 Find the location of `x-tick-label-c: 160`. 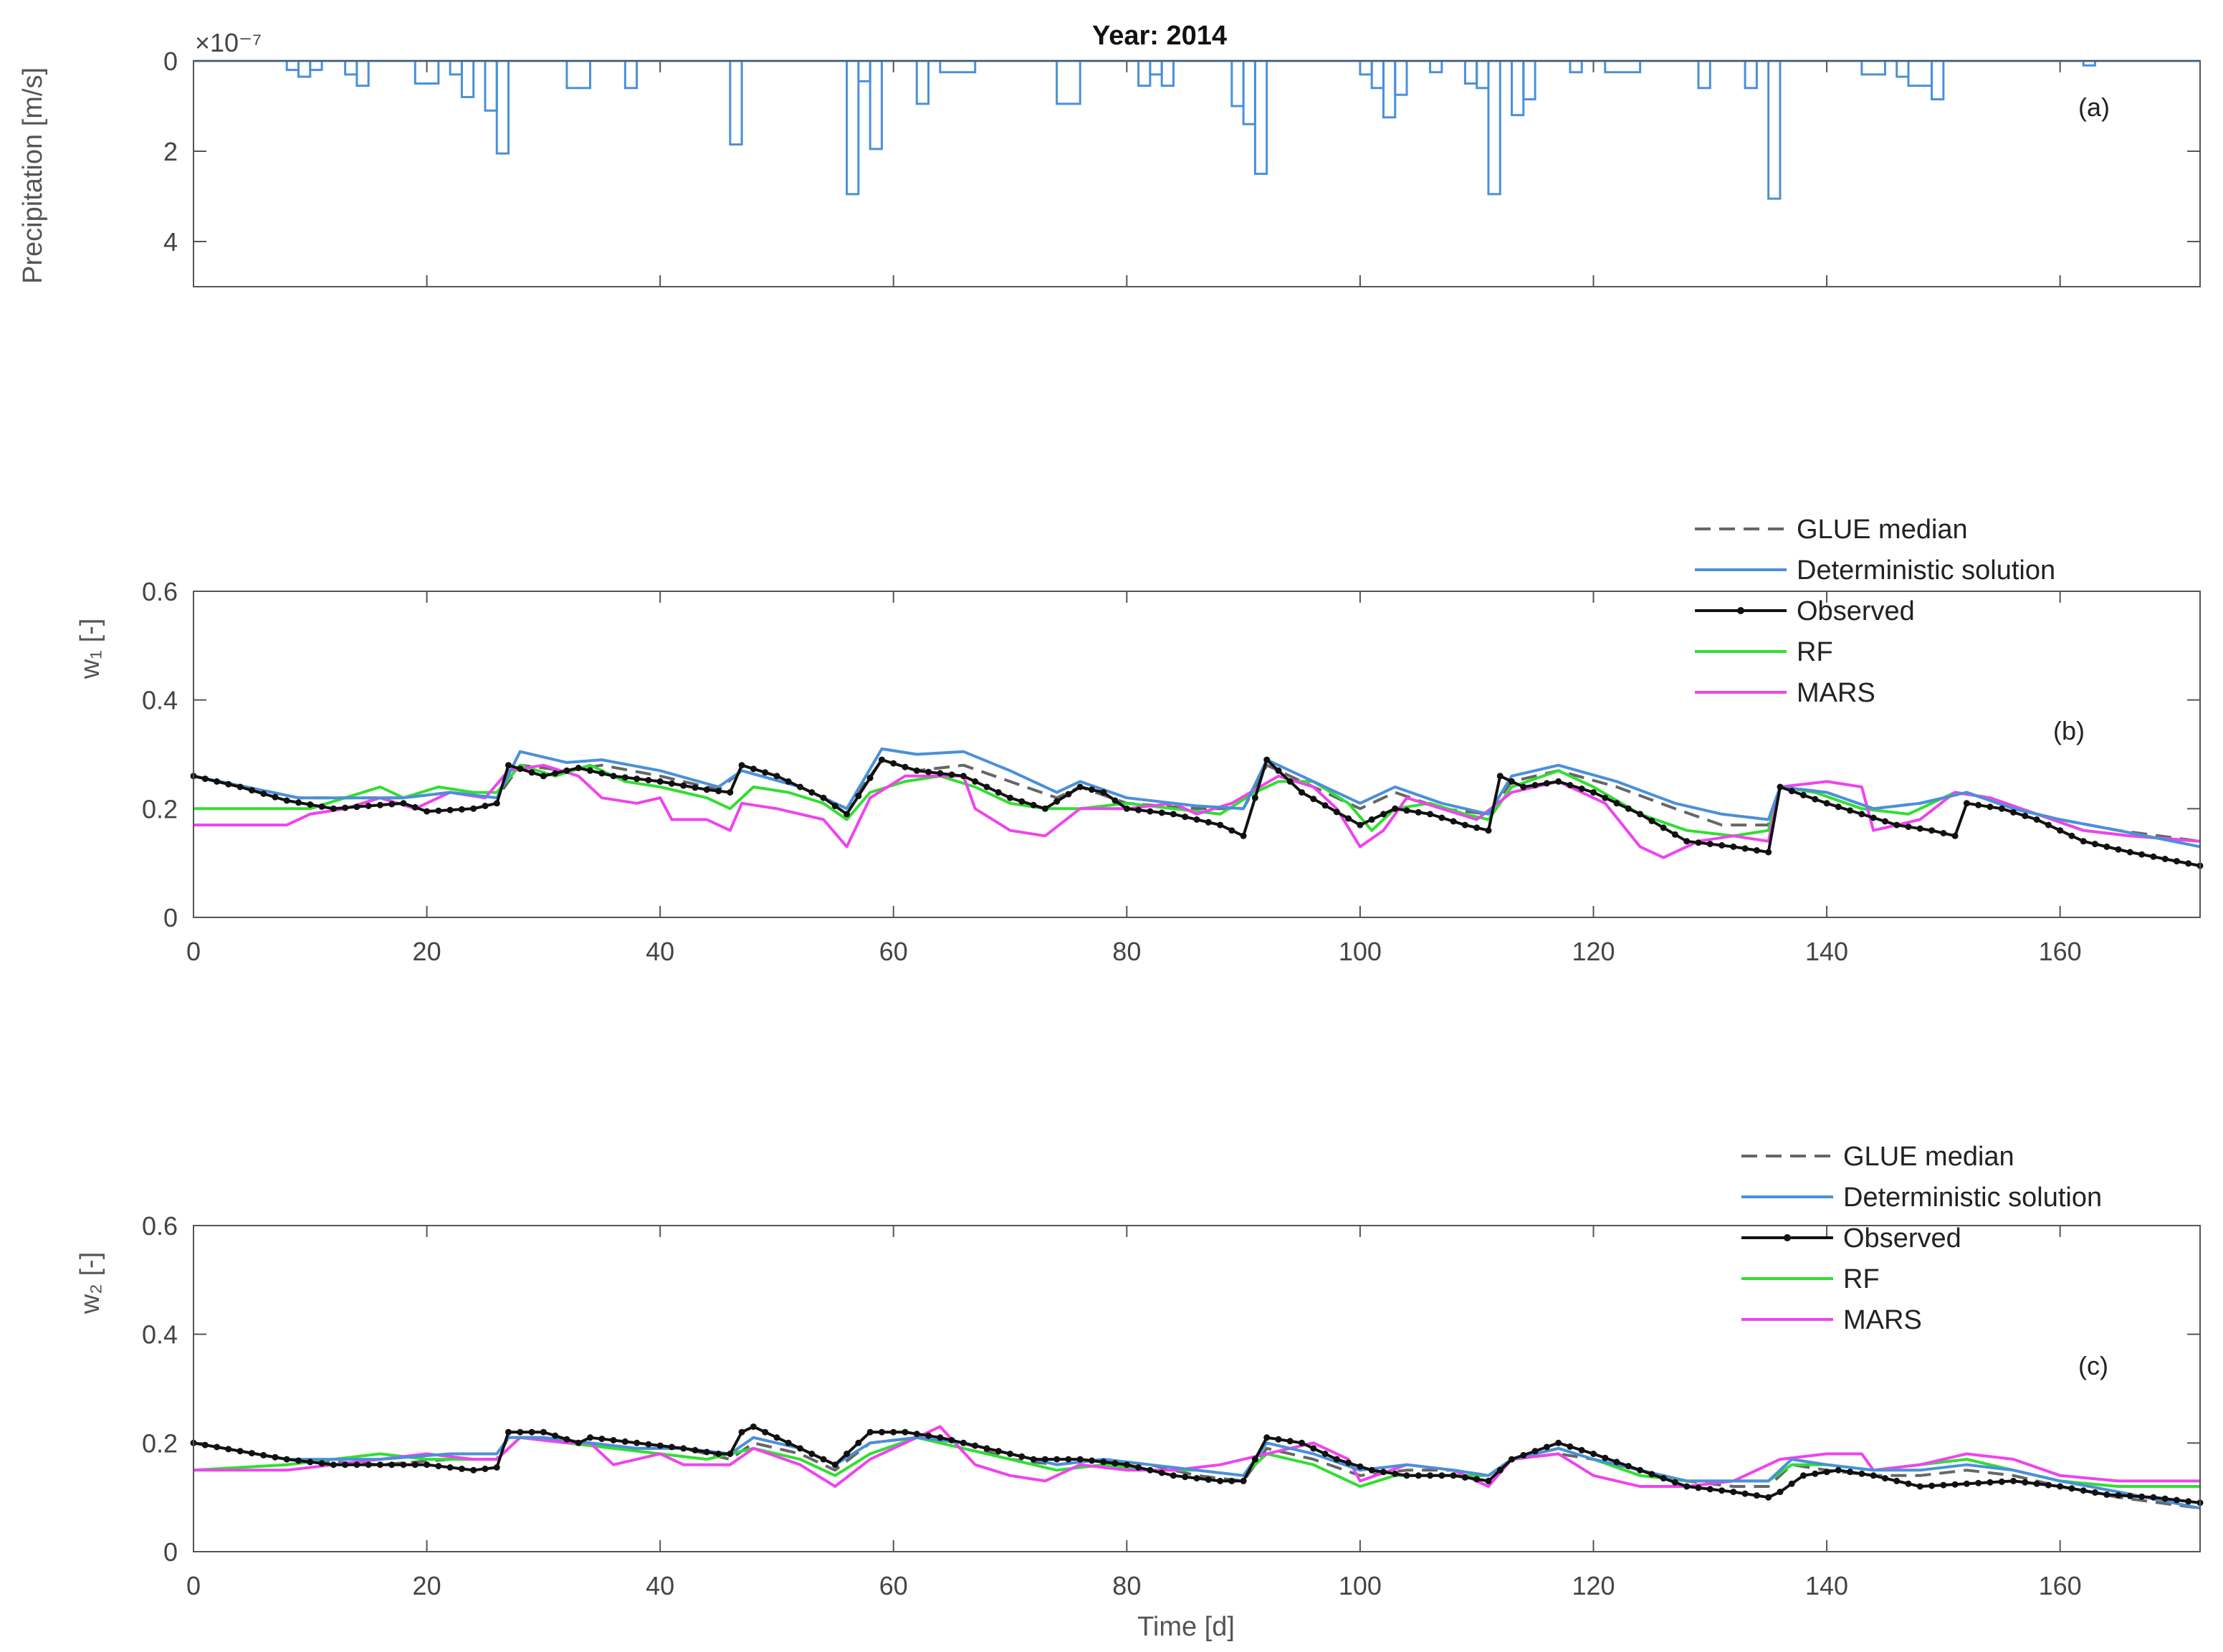

x-tick-label-c: 160 is located at coordinates (2060, 1585).